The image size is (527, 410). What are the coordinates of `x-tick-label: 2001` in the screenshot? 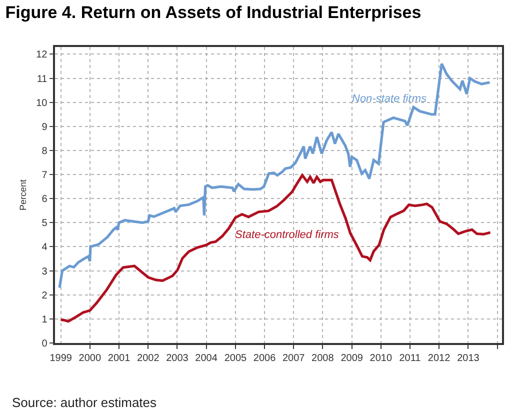 It's located at (119, 358).